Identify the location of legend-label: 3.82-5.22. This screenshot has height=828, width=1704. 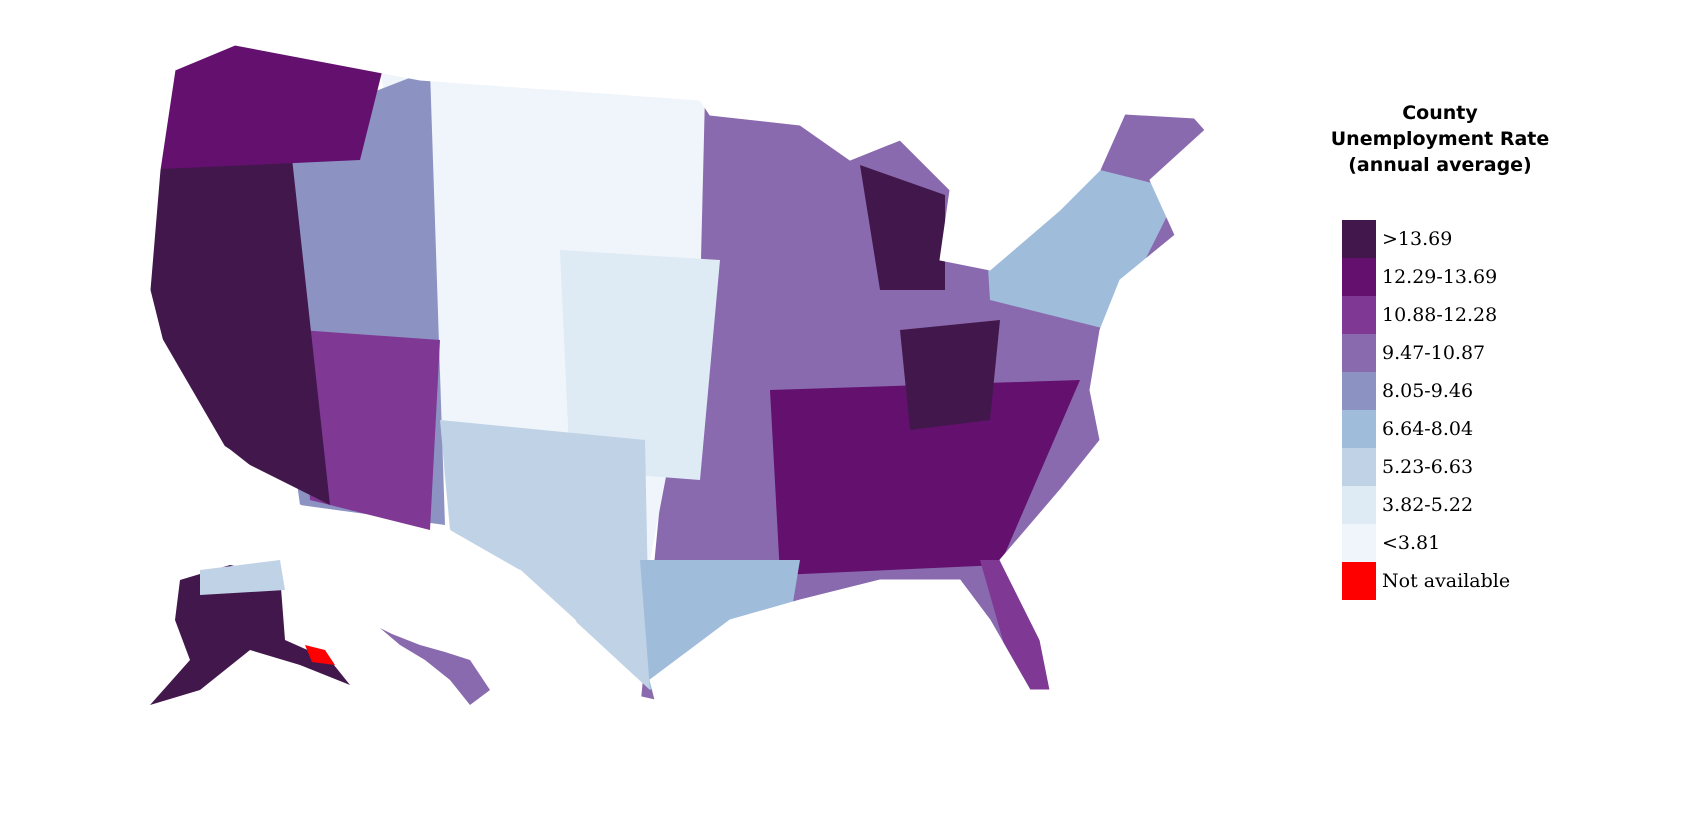
(1428, 505).